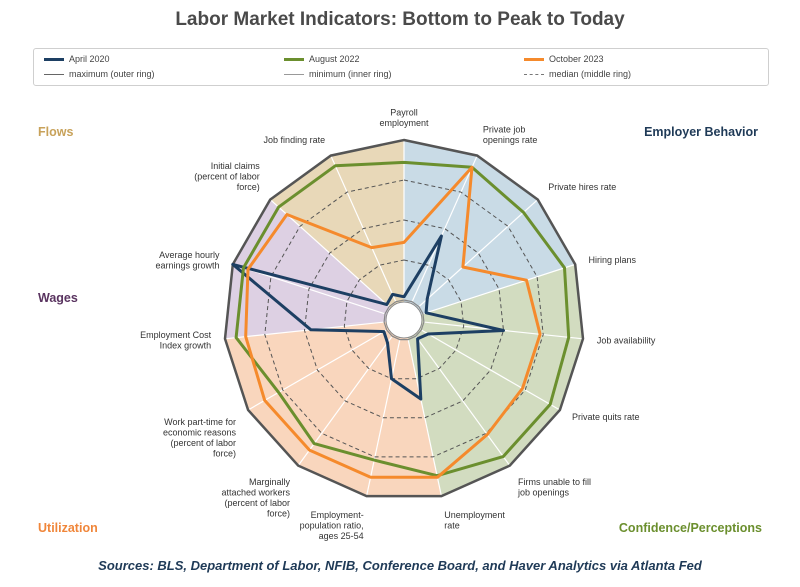 This screenshot has width=800, height=587. What do you see at coordinates (200, 433) in the screenshot?
I see `axis-label-line: economic reasons` at bounding box center [200, 433].